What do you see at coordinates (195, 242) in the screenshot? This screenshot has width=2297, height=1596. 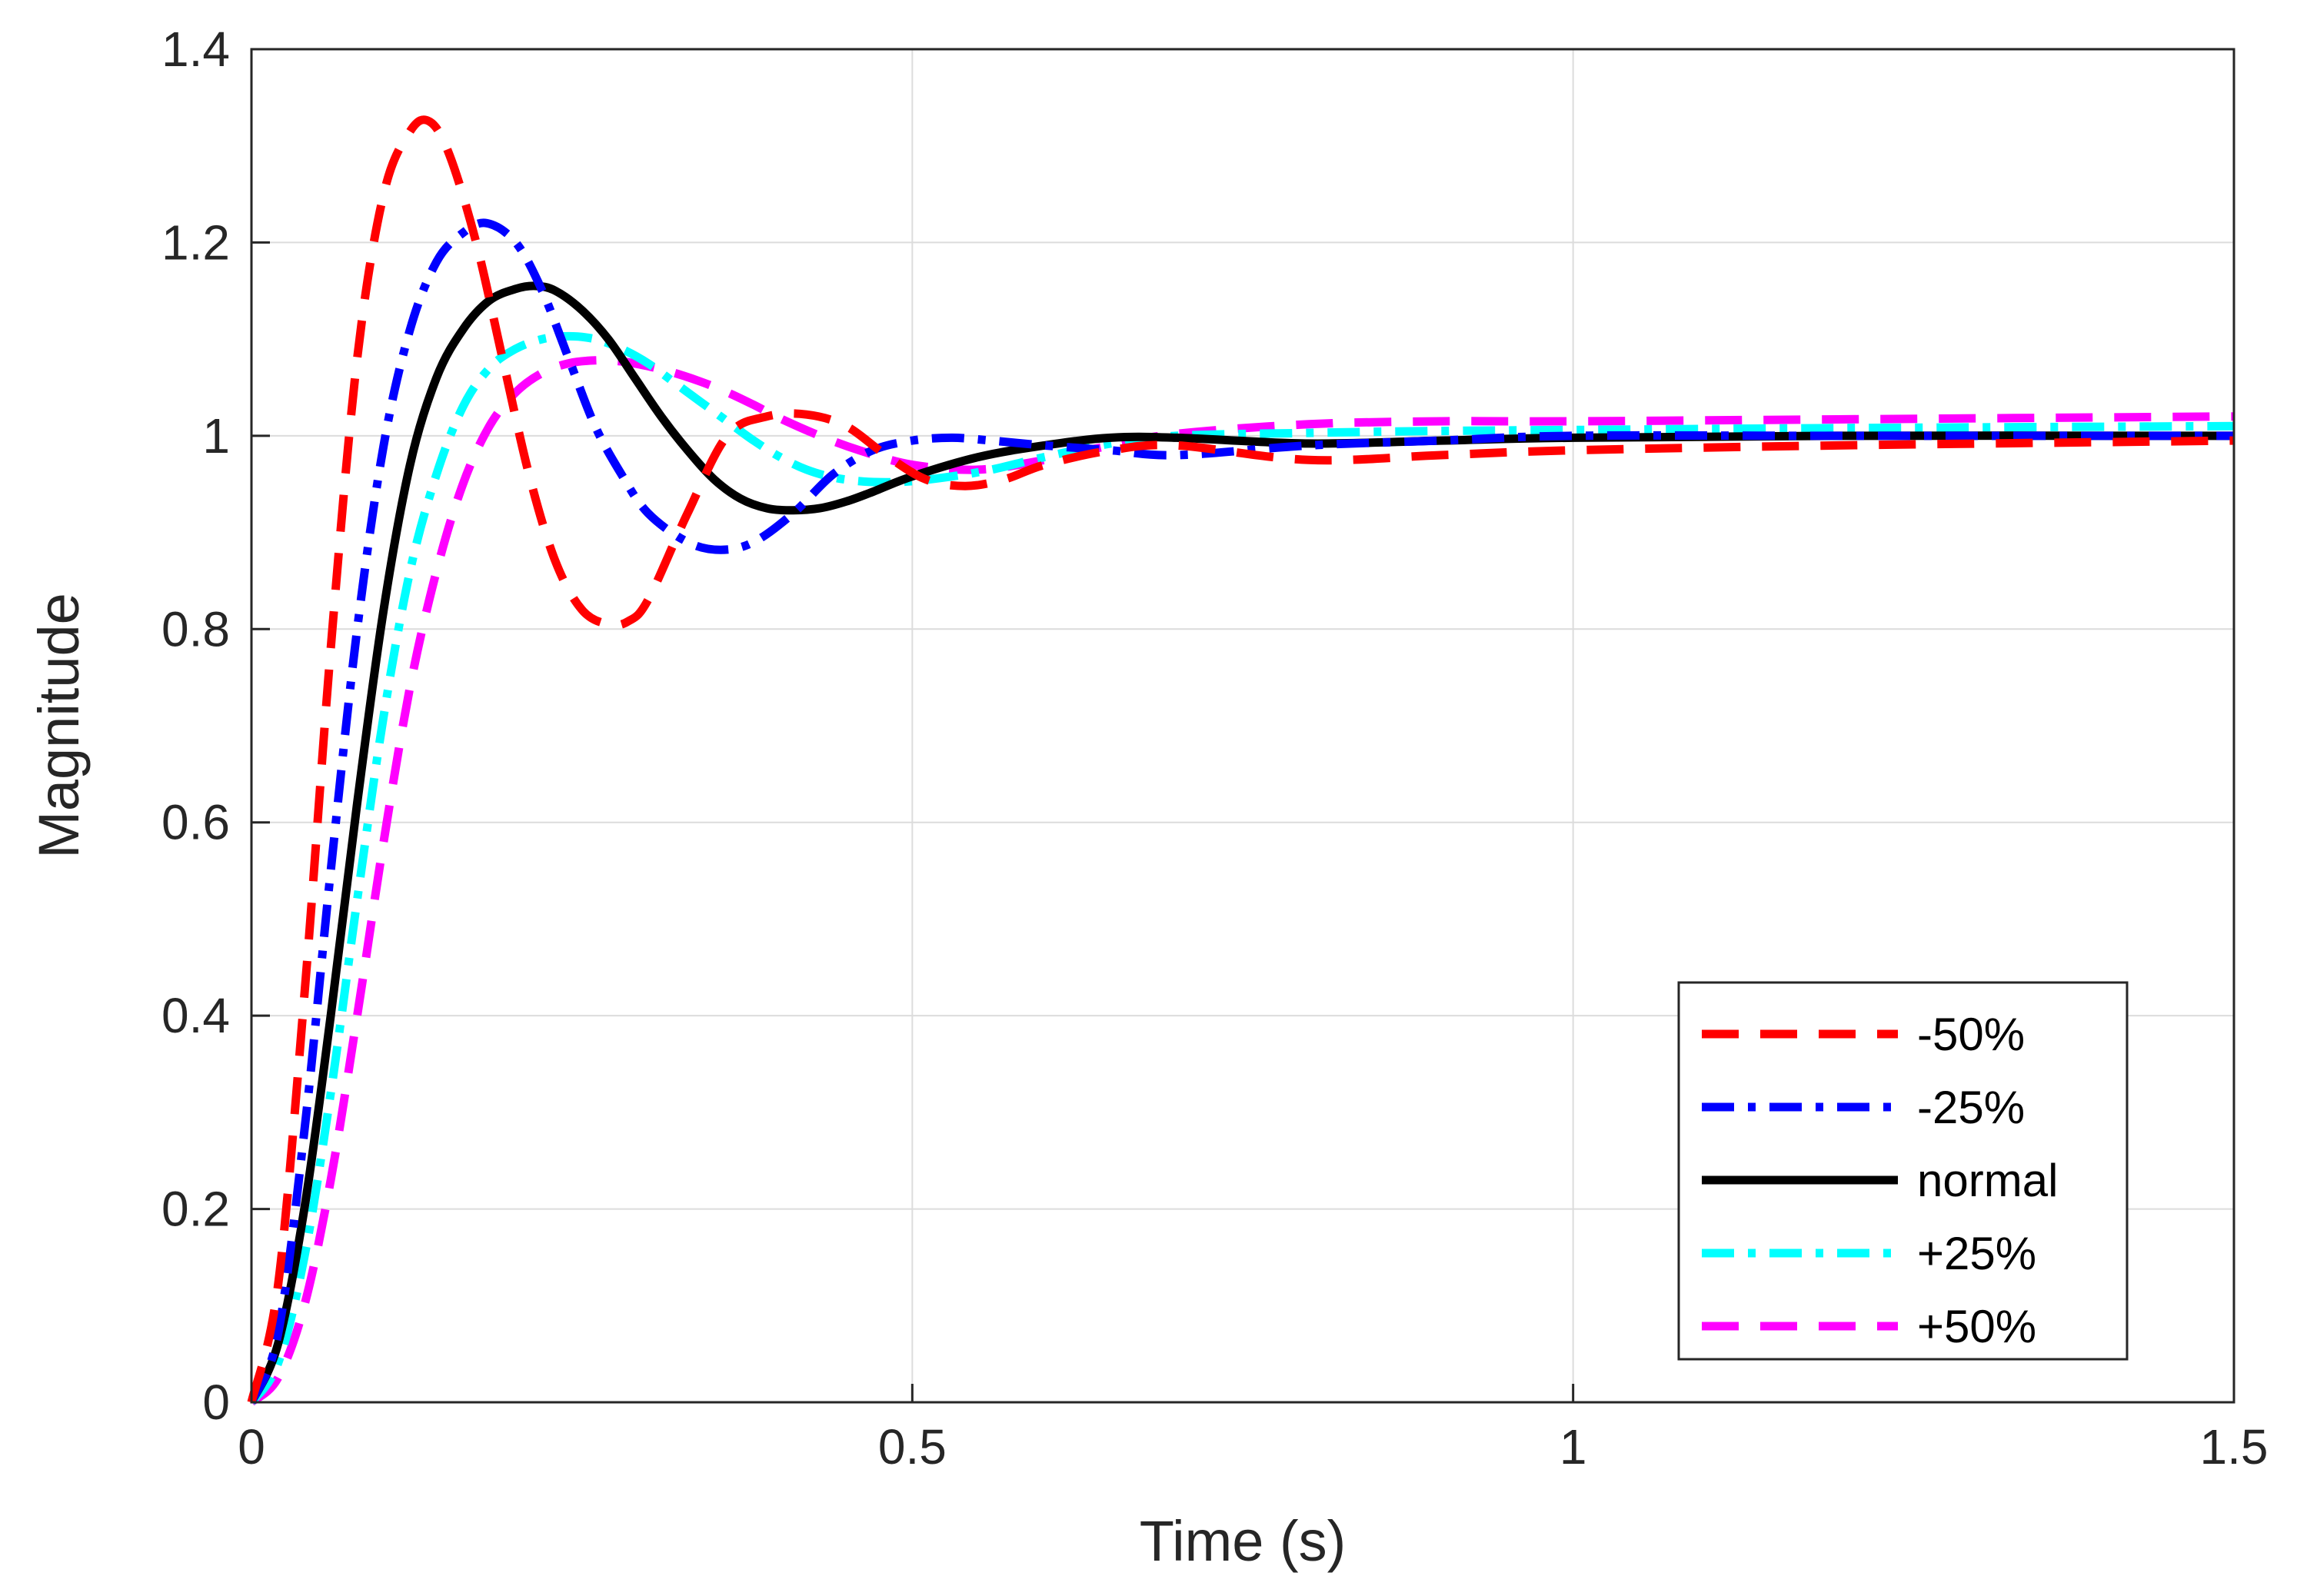 I see `y-tick-label: 1.2` at bounding box center [195, 242].